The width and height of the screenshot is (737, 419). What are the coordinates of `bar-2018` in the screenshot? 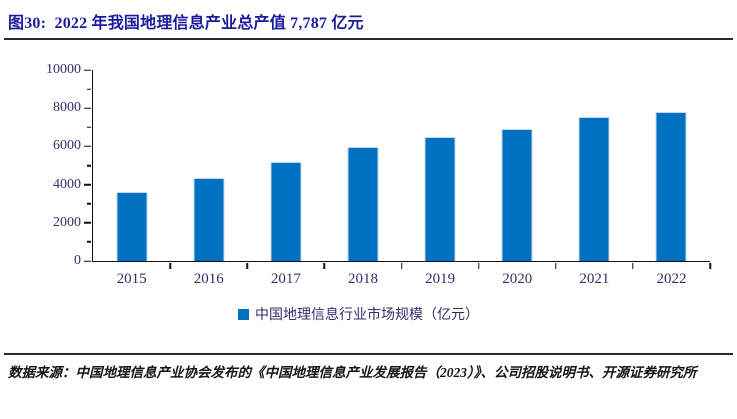 It's located at (363, 204).